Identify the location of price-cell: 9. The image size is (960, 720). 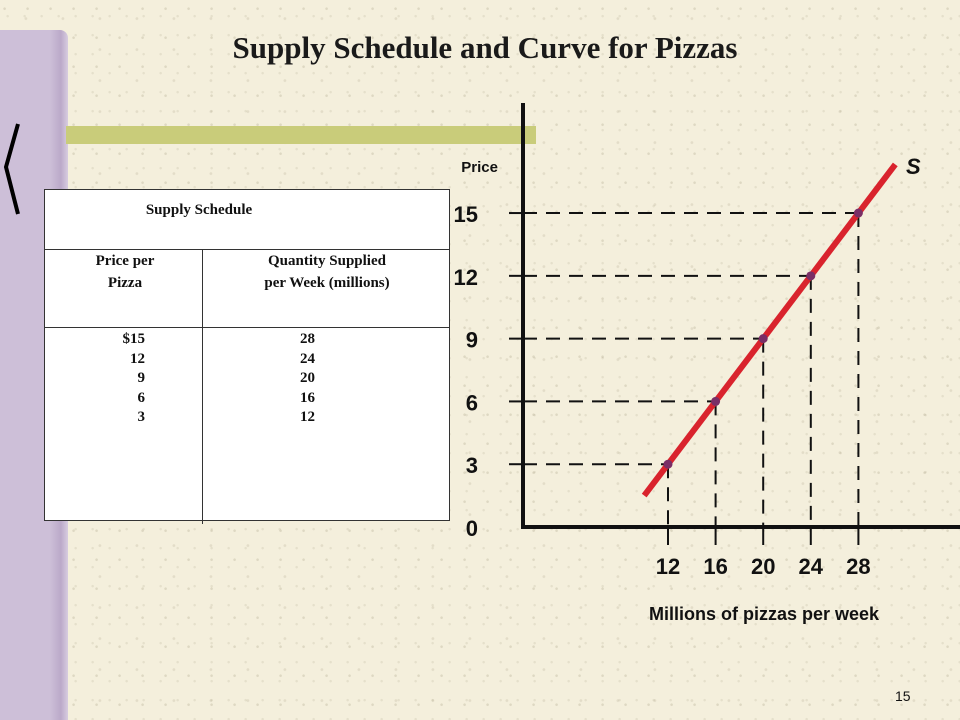
(141, 378).